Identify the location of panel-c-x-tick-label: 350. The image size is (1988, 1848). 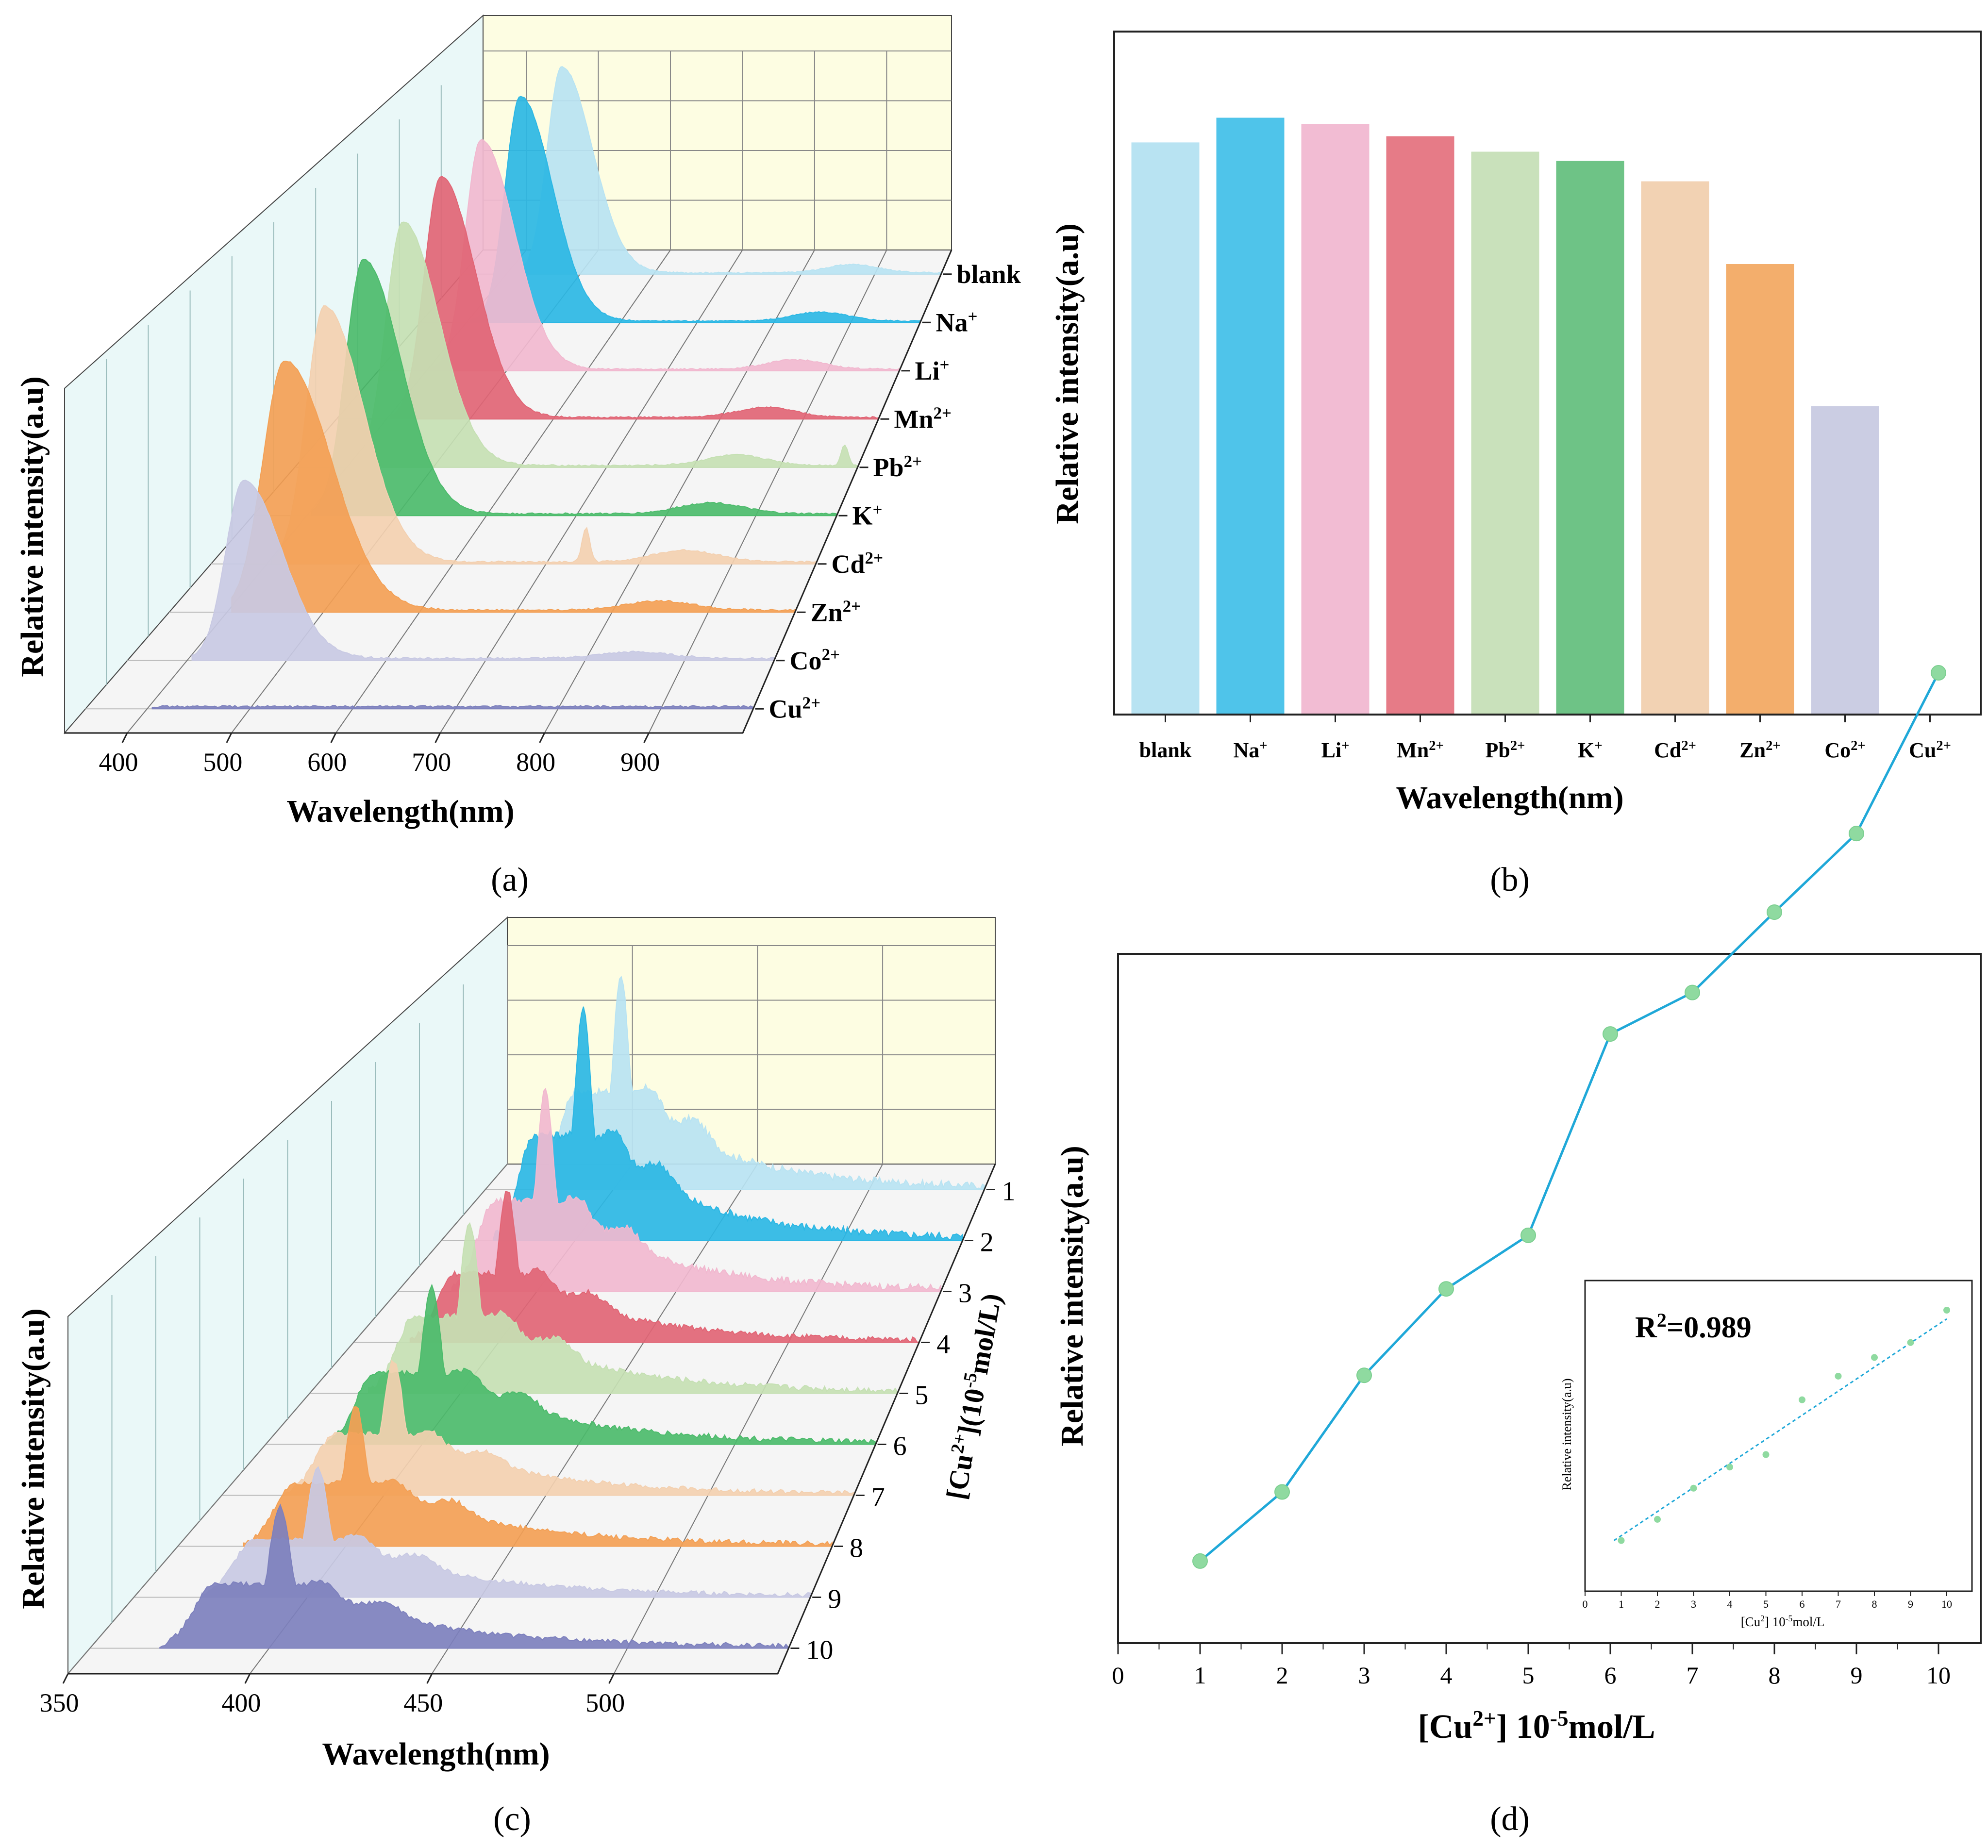
(59, 1702).